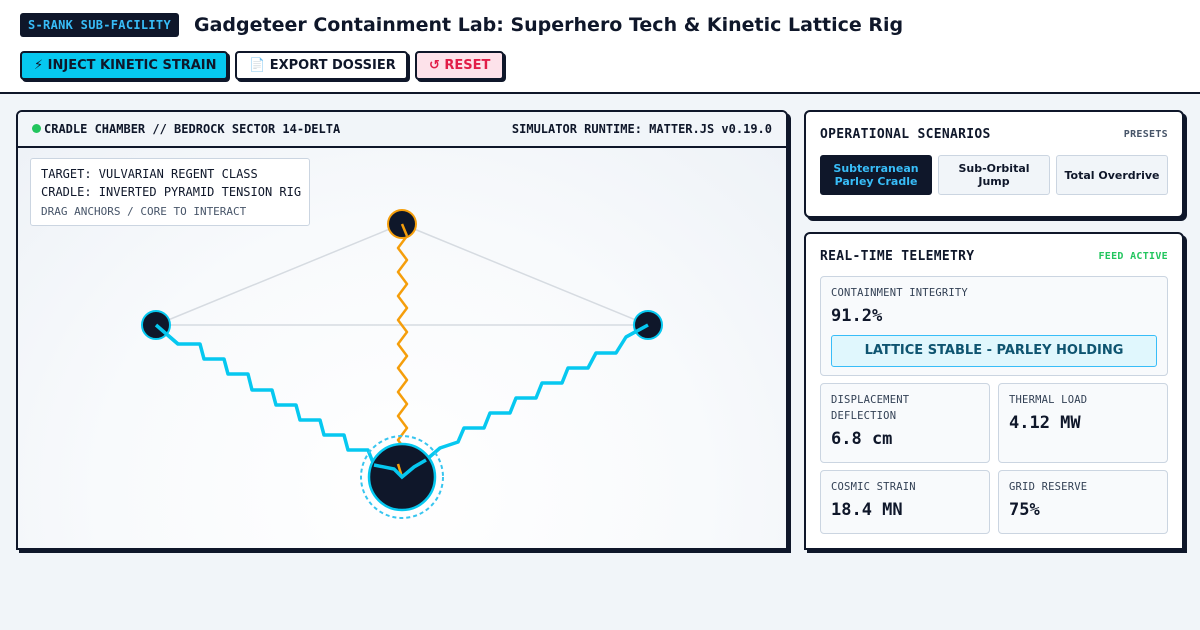  Describe the element at coordinates (124, 65) in the screenshot. I see `inject-kinetic-strain-button: ⚡ INJECT KINETIC STRAIN` at that location.